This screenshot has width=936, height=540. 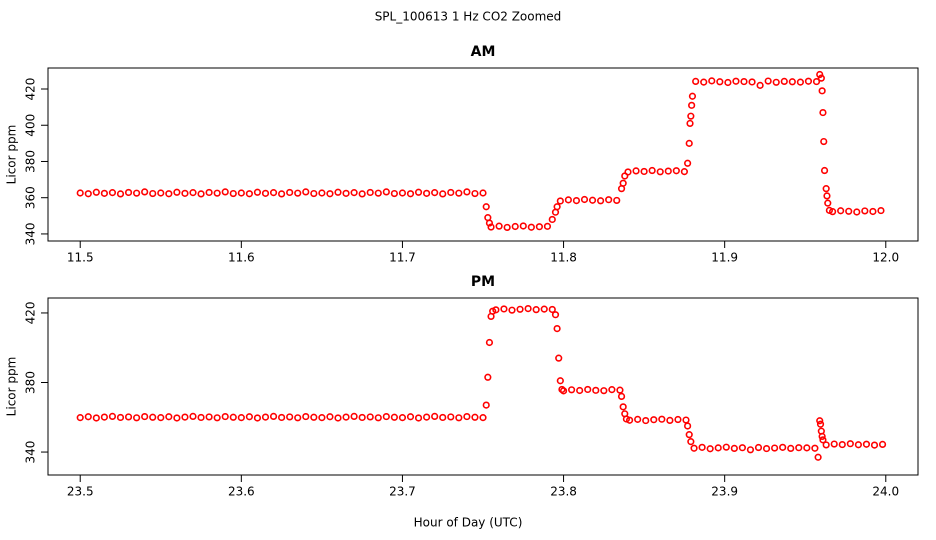 What do you see at coordinates (563, 258) in the screenshot?
I see `x-tick-label: 11.8` at bounding box center [563, 258].